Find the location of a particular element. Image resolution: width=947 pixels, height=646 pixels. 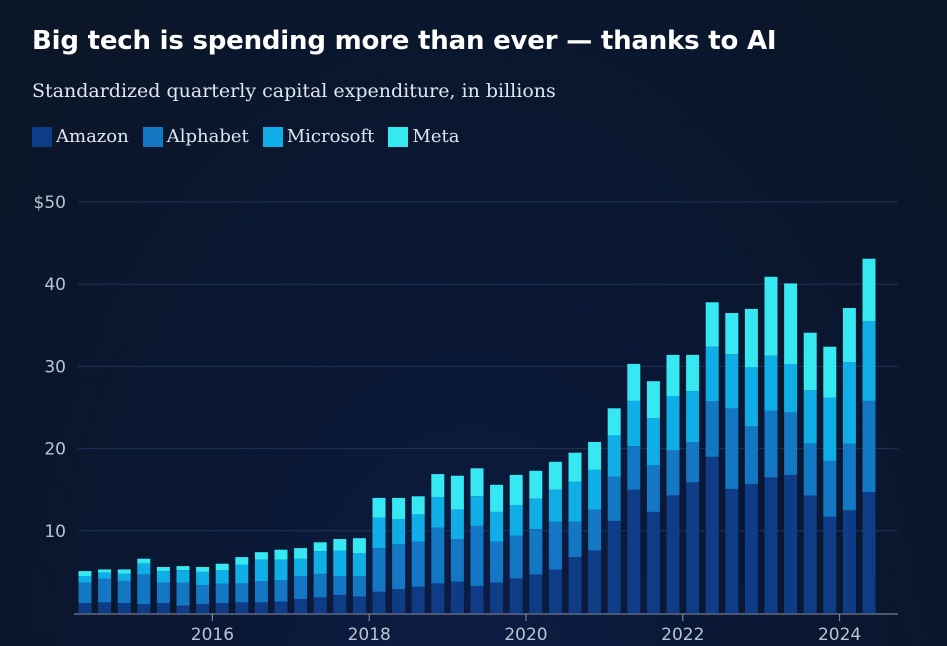

legend-swatch-microsoft is located at coordinates (272, 136).